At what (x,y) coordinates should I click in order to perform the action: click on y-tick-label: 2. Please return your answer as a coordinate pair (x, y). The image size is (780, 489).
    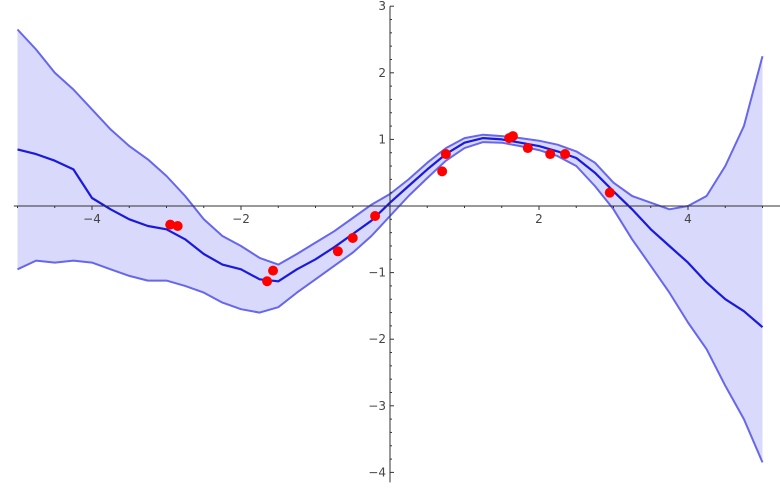
    Looking at the image, I should click on (382, 73).